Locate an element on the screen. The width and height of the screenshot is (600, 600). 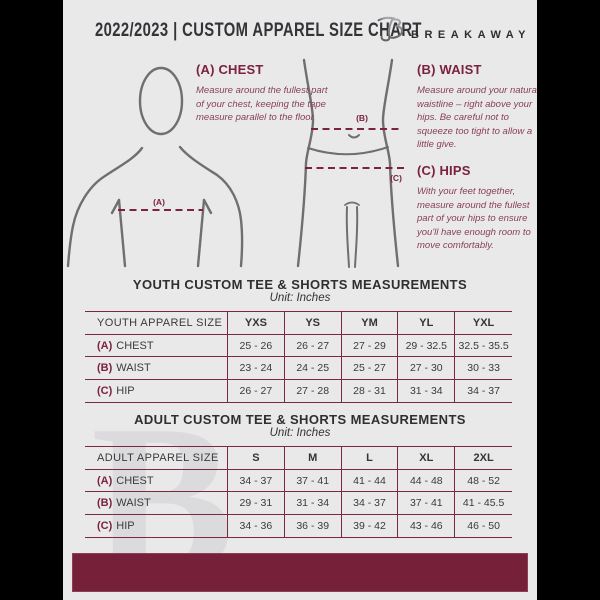
table-cell: 23 - 24 is located at coordinates (256, 368).